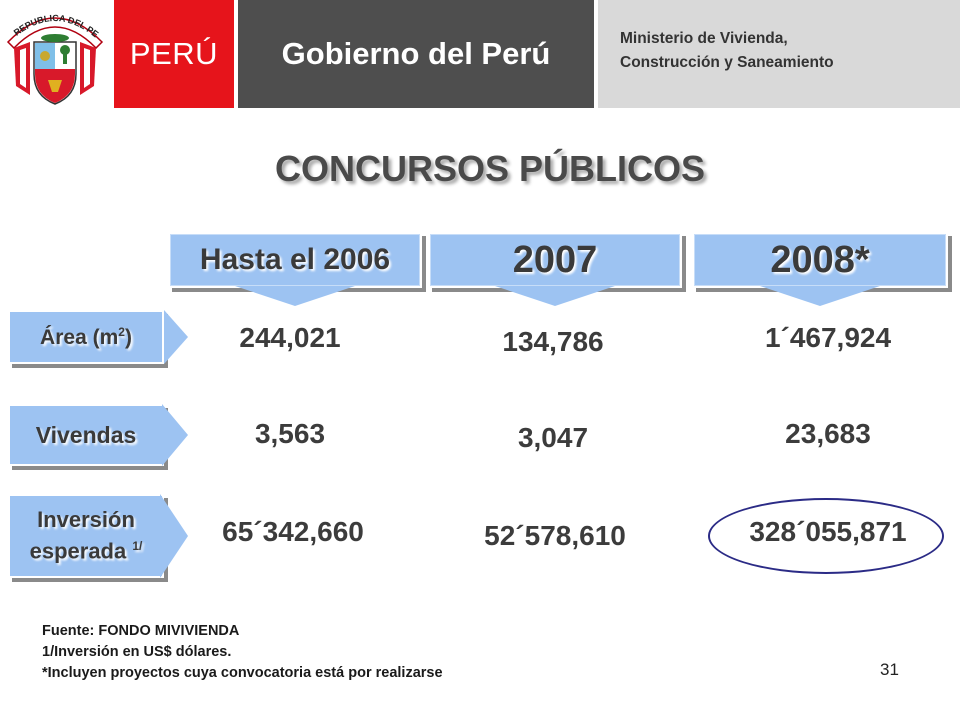 The height and width of the screenshot is (720, 960). I want to click on gobierno-label: Gobierno del Perú, so click(416, 53).